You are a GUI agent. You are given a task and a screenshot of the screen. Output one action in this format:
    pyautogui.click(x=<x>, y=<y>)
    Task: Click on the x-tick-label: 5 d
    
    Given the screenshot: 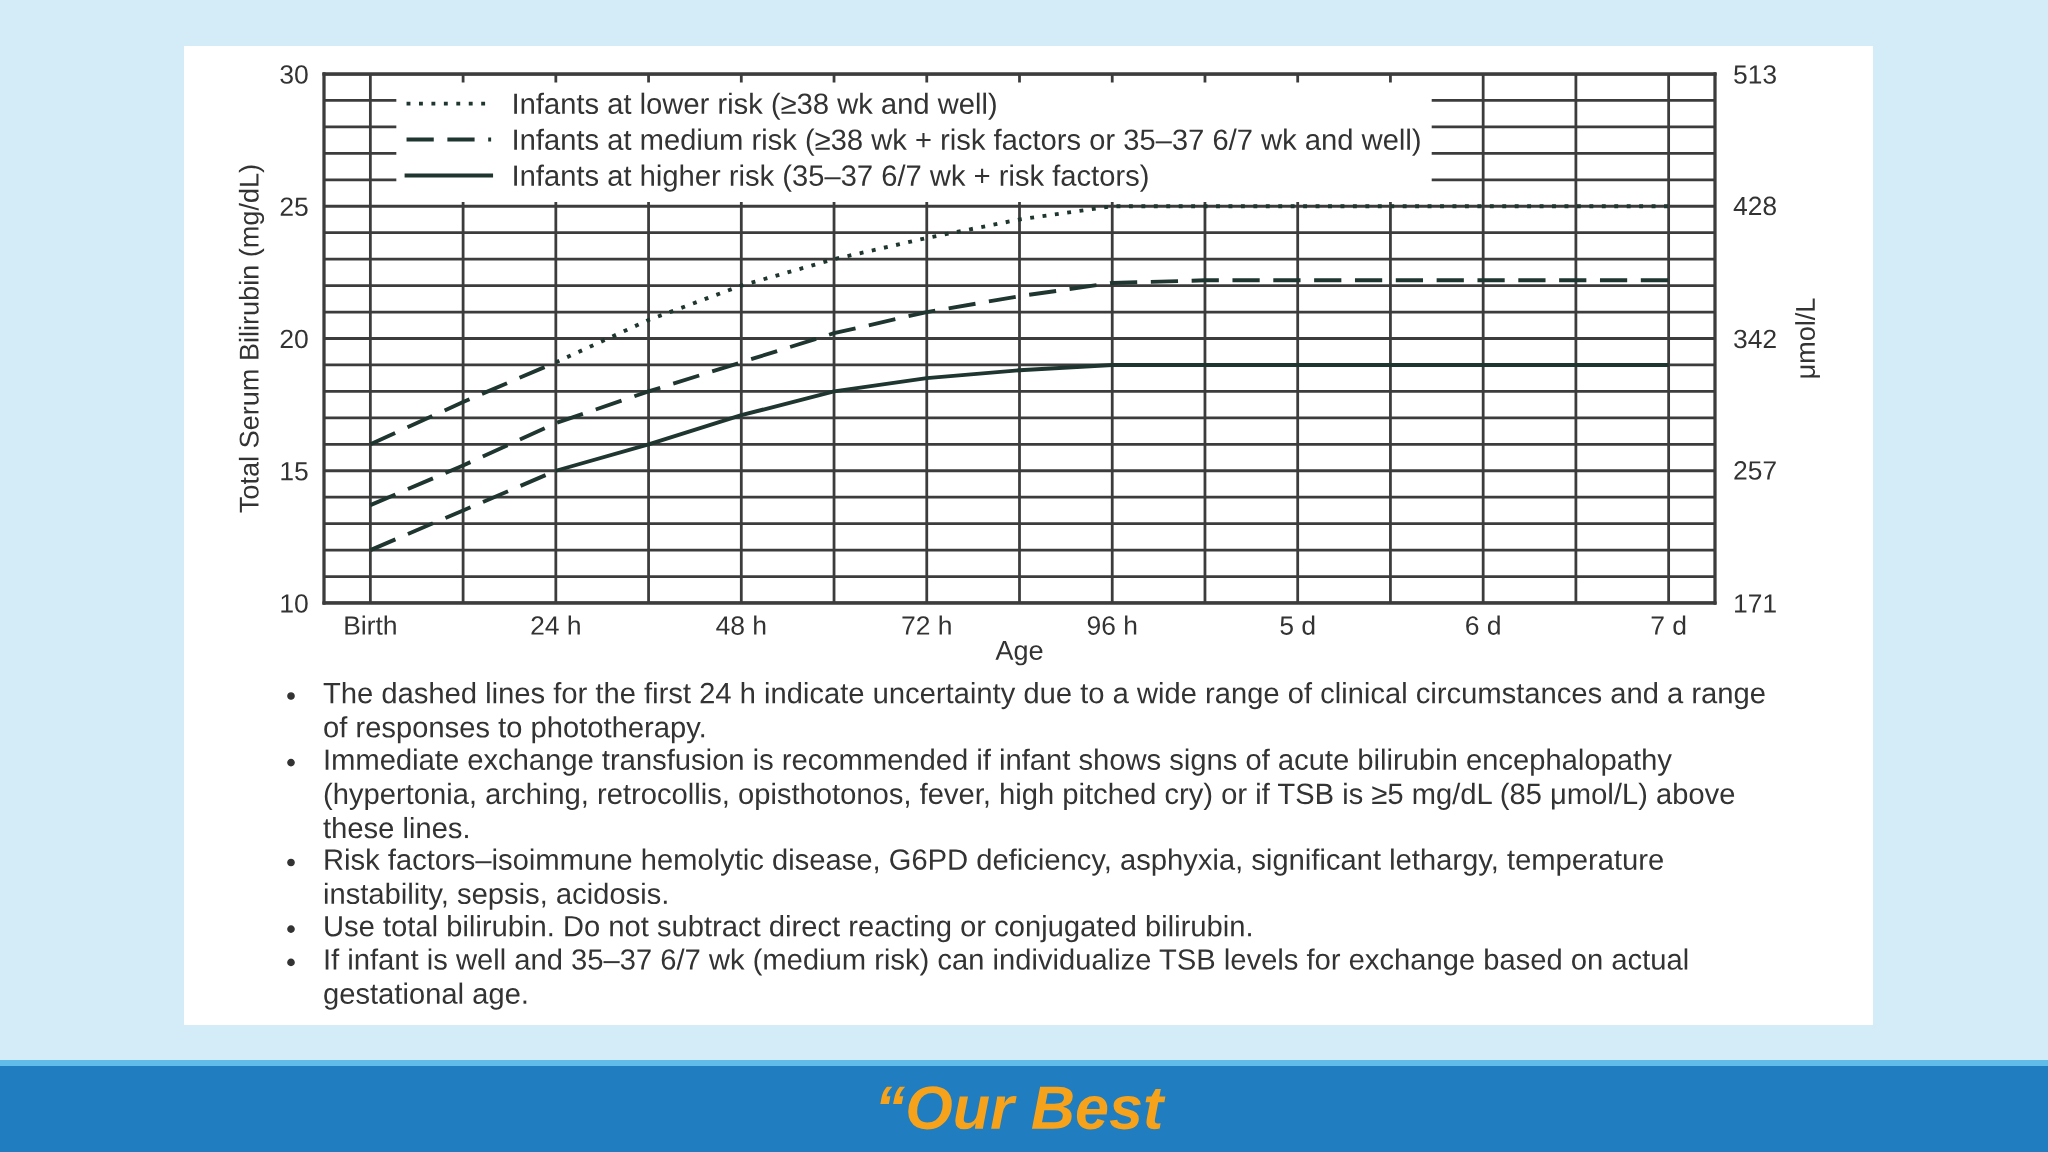 What is the action you would take?
    pyautogui.click(x=1297, y=625)
    